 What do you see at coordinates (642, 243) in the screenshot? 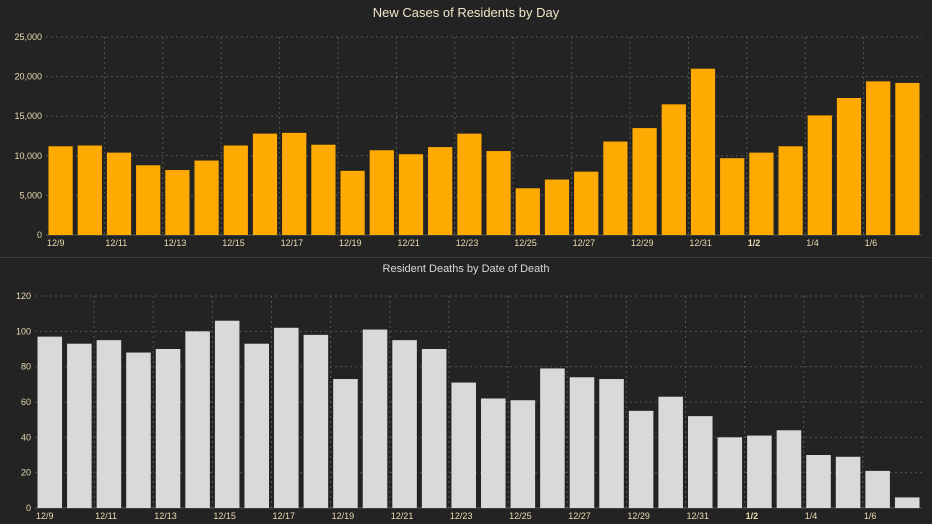
I see `cases-x-tick-label: 12/29` at bounding box center [642, 243].